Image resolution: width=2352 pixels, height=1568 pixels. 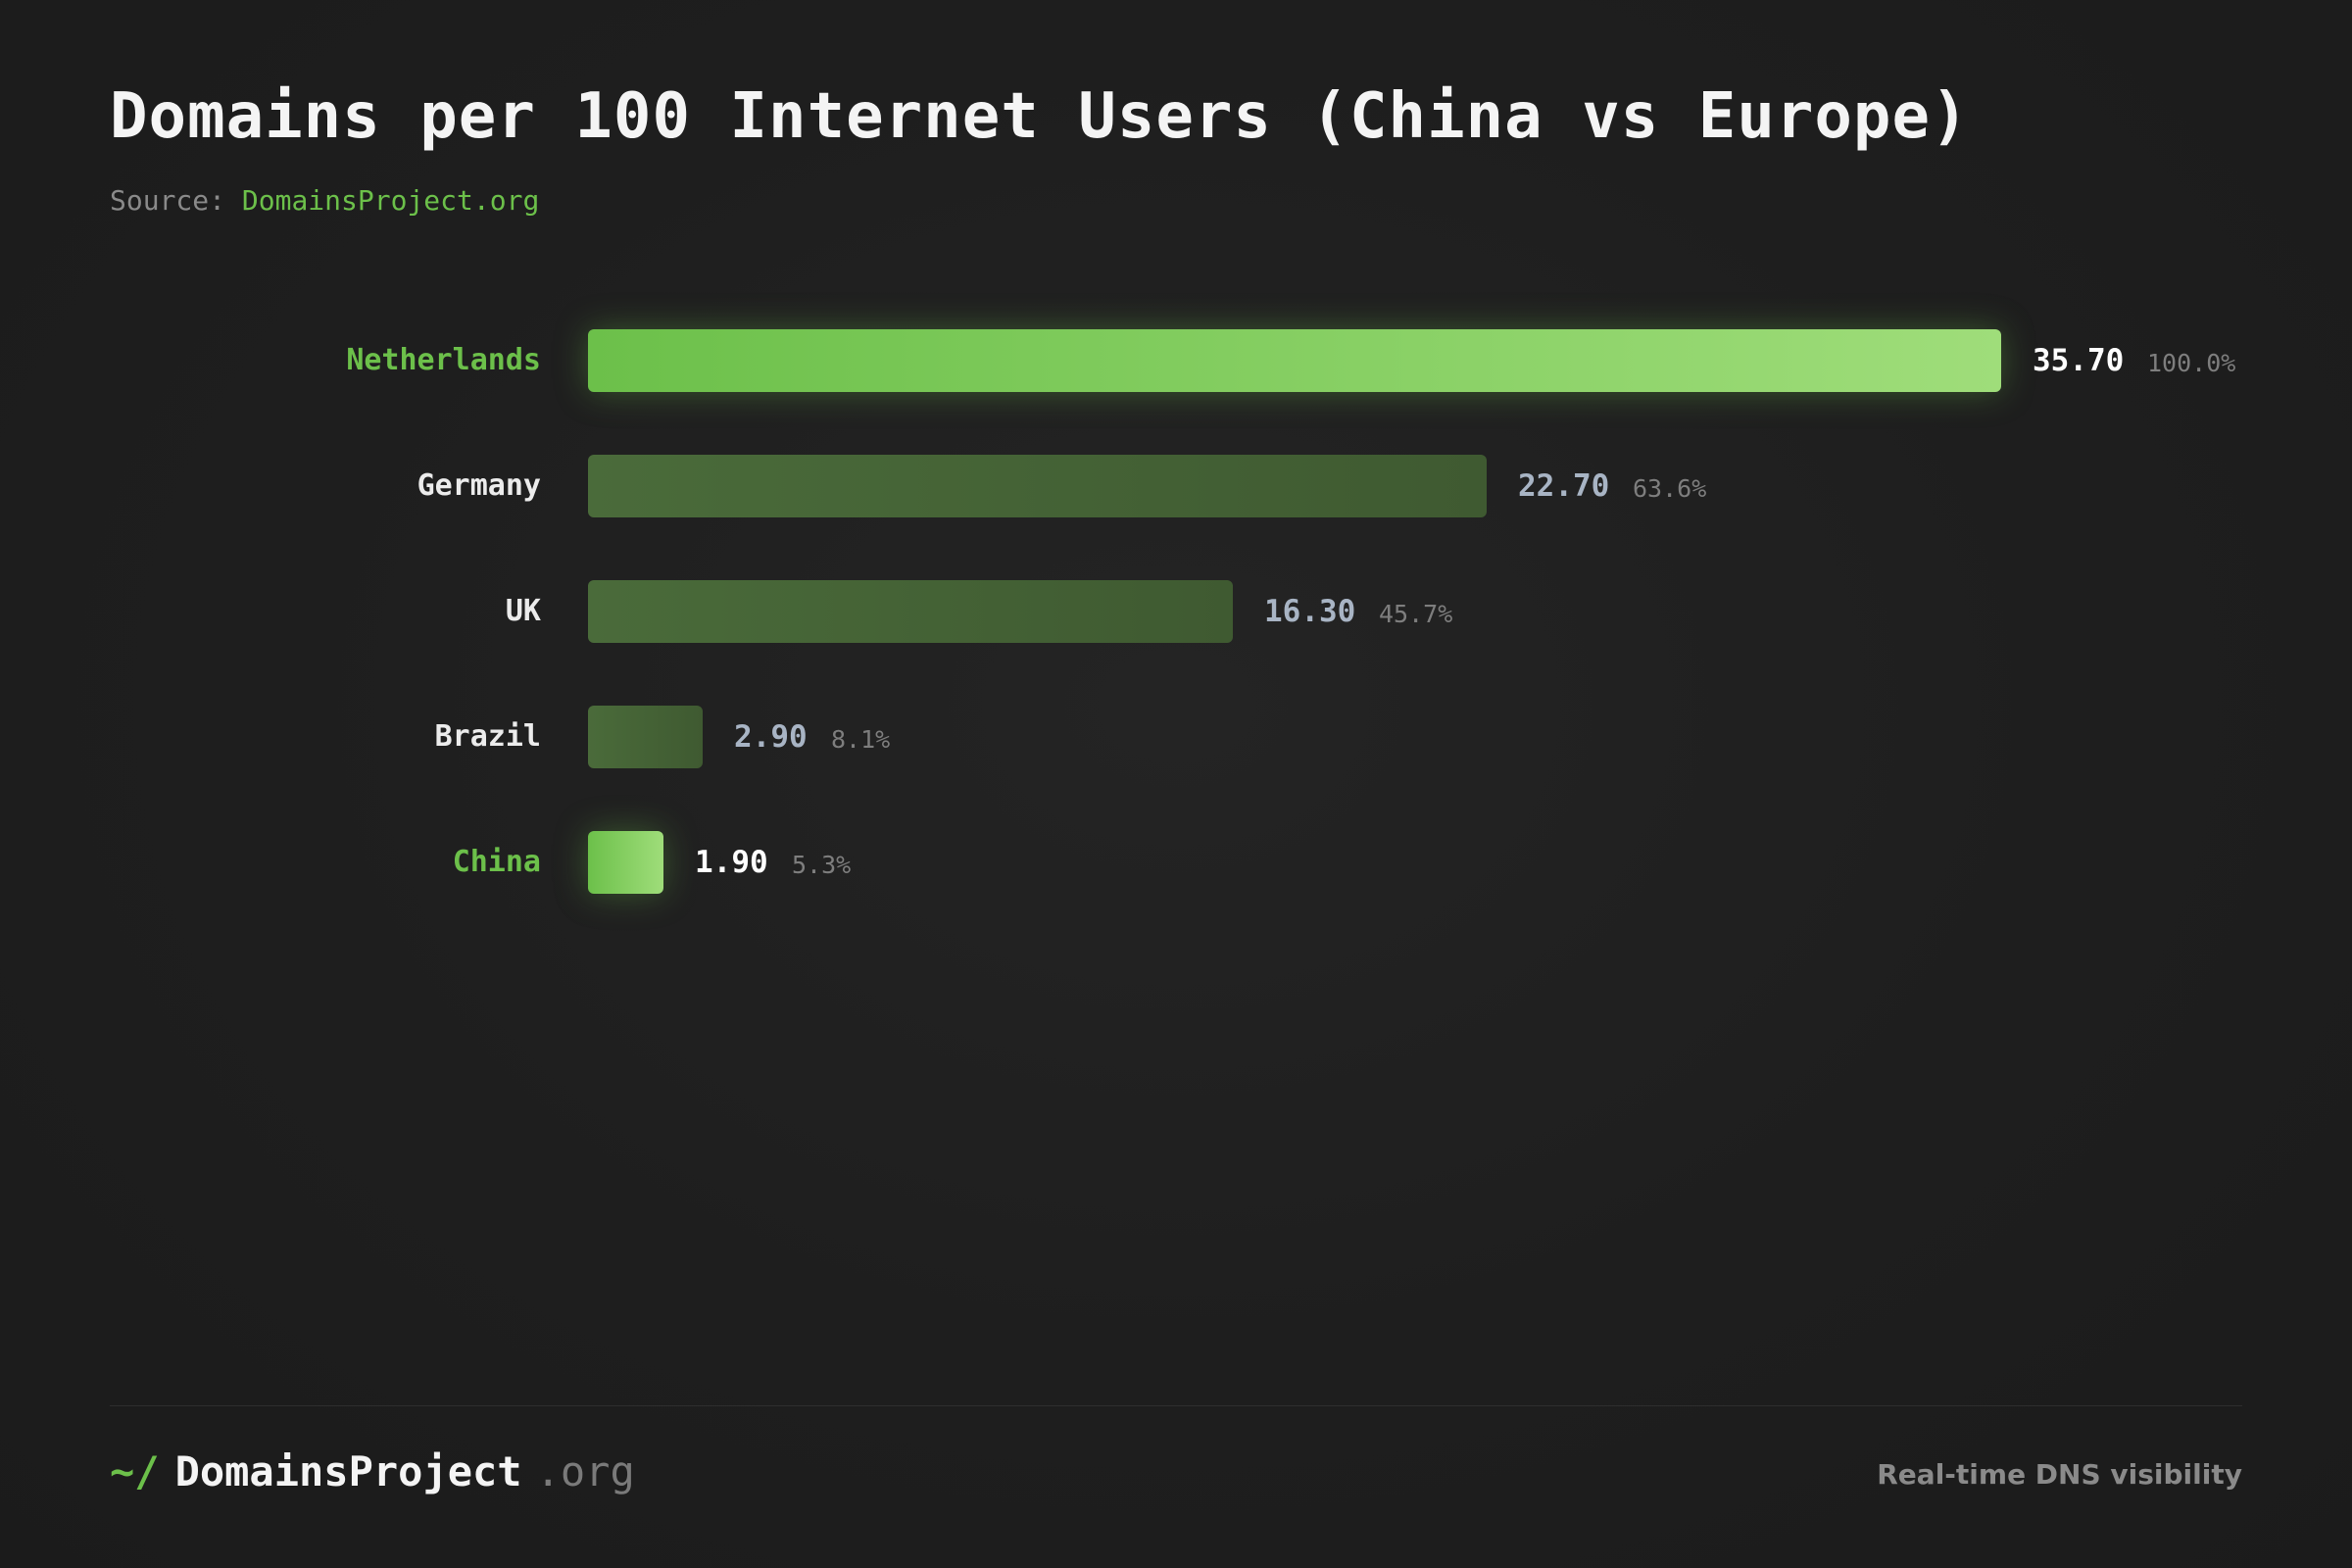 I want to click on category-label: UK, so click(x=523, y=611).